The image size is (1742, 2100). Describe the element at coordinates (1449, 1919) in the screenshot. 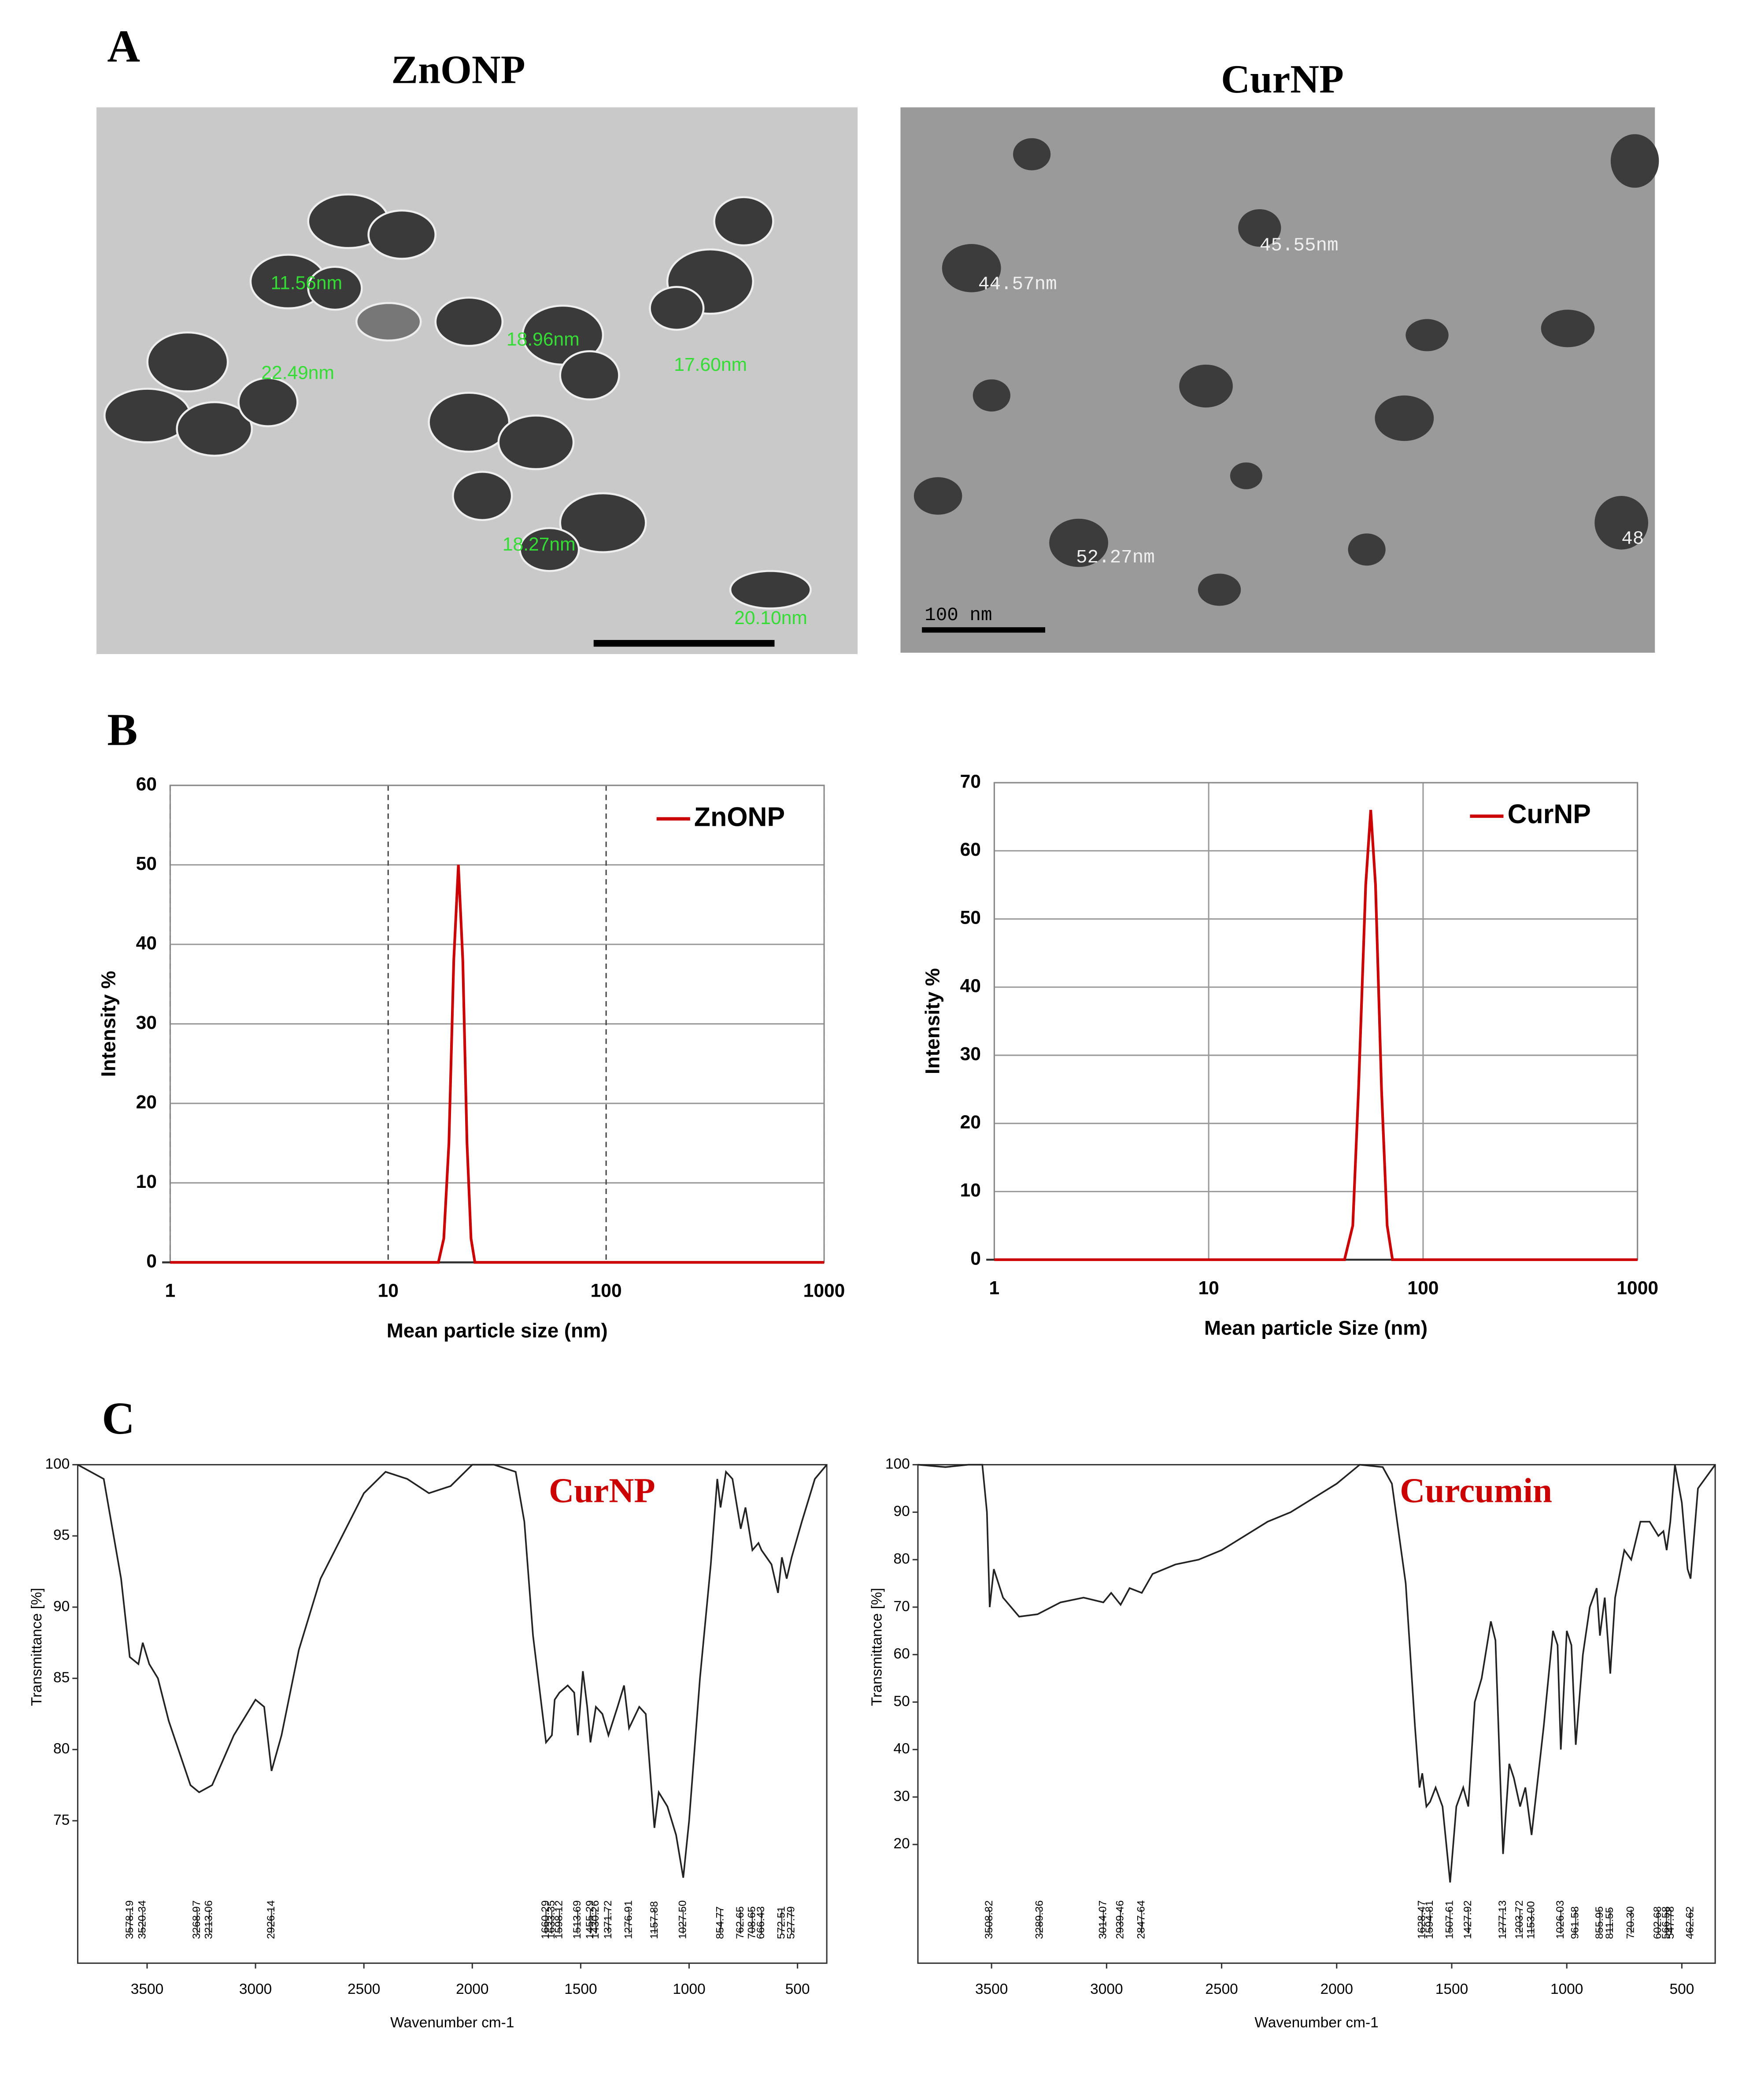

I see `peak-label: 1507.61` at that location.